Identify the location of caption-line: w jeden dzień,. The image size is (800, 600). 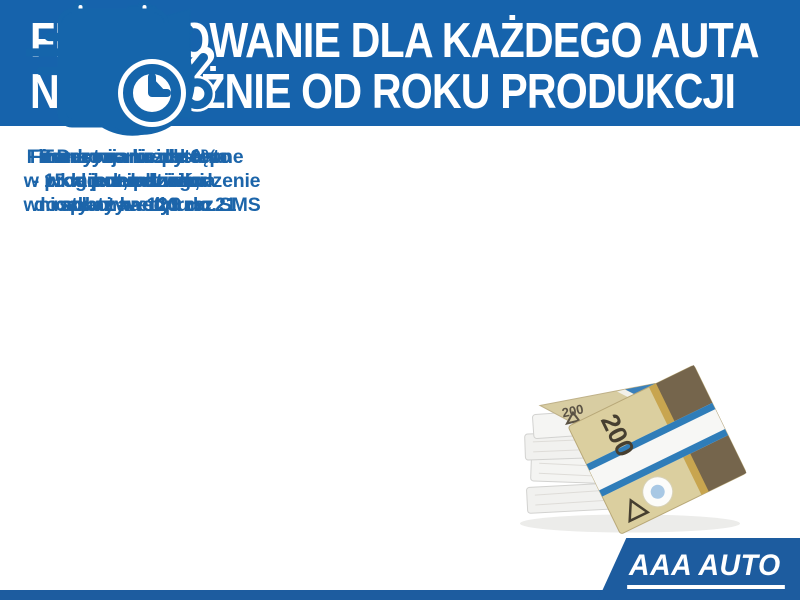
(135, 181).